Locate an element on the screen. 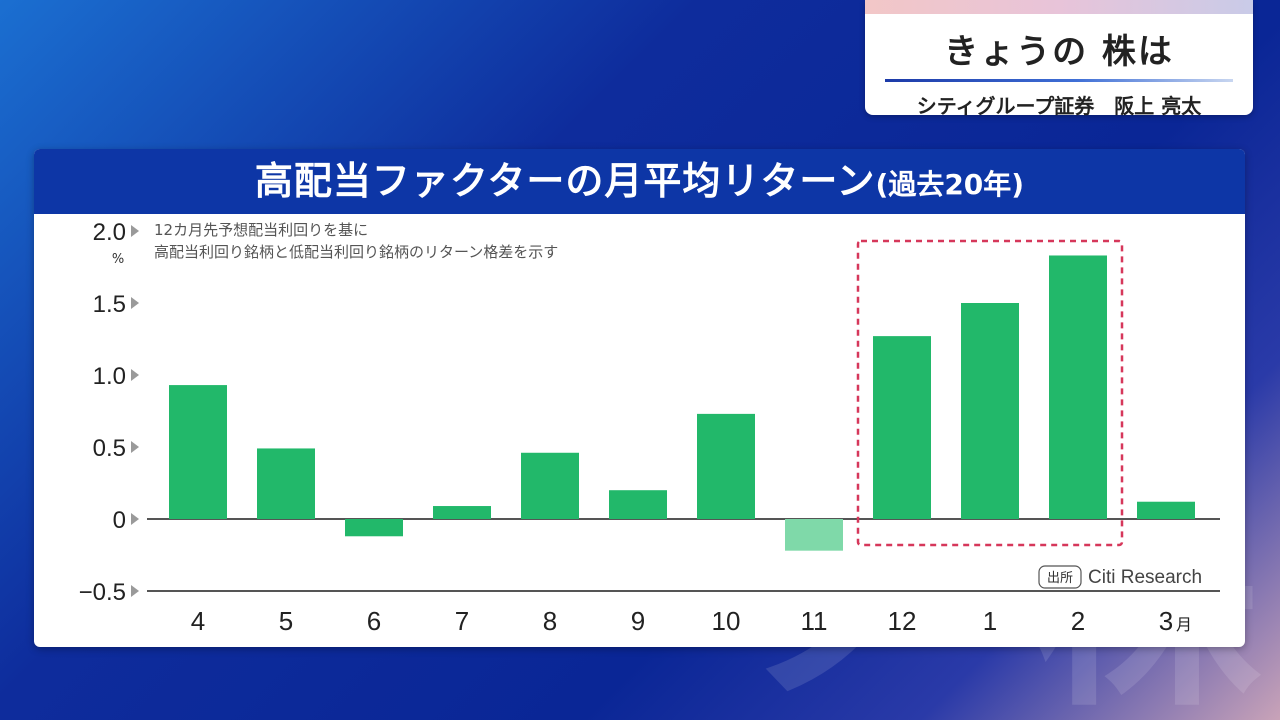  badge-divider is located at coordinates (1059, 80).